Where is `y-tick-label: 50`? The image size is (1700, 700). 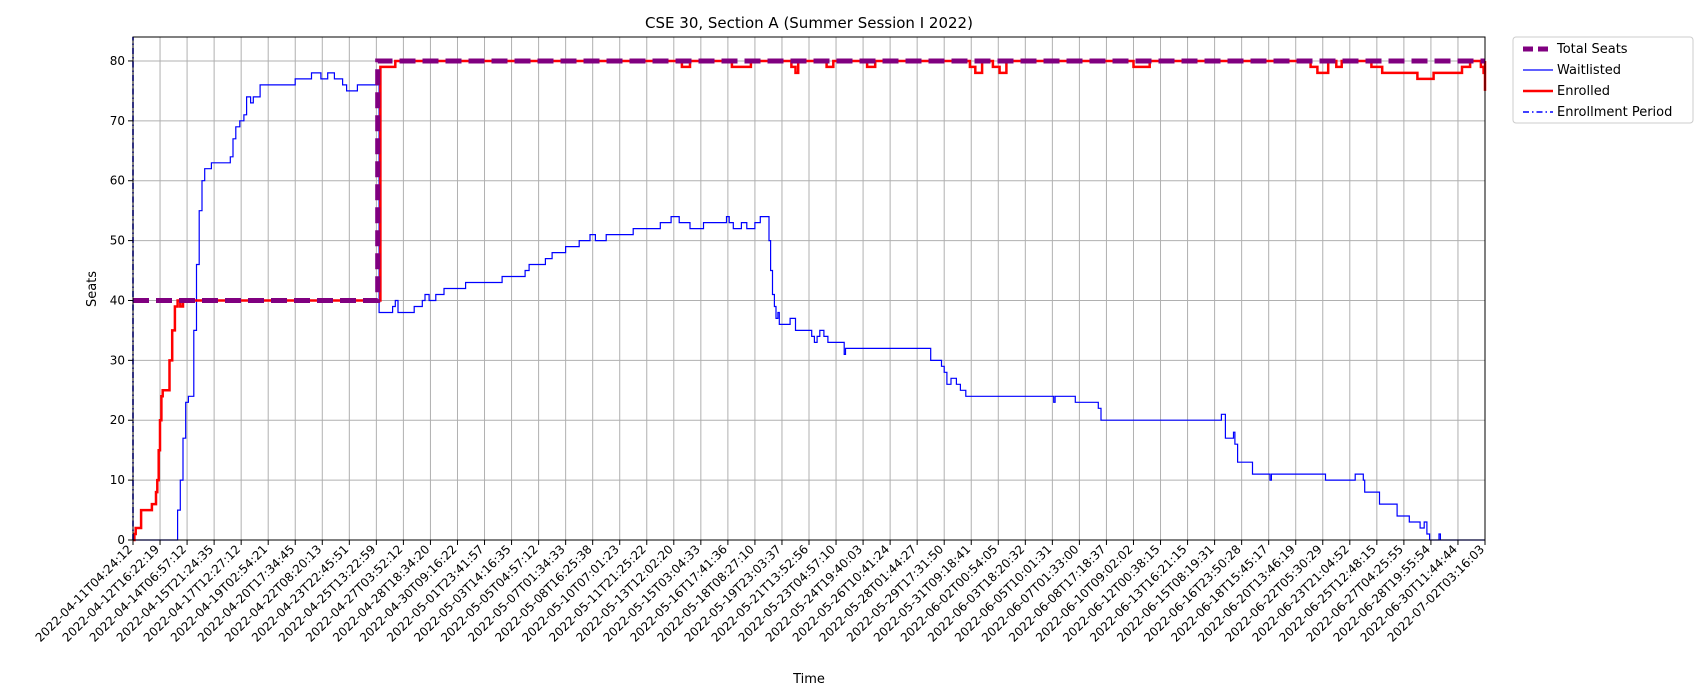
y-tick-label: 50 is located at coordinates (117, 241).